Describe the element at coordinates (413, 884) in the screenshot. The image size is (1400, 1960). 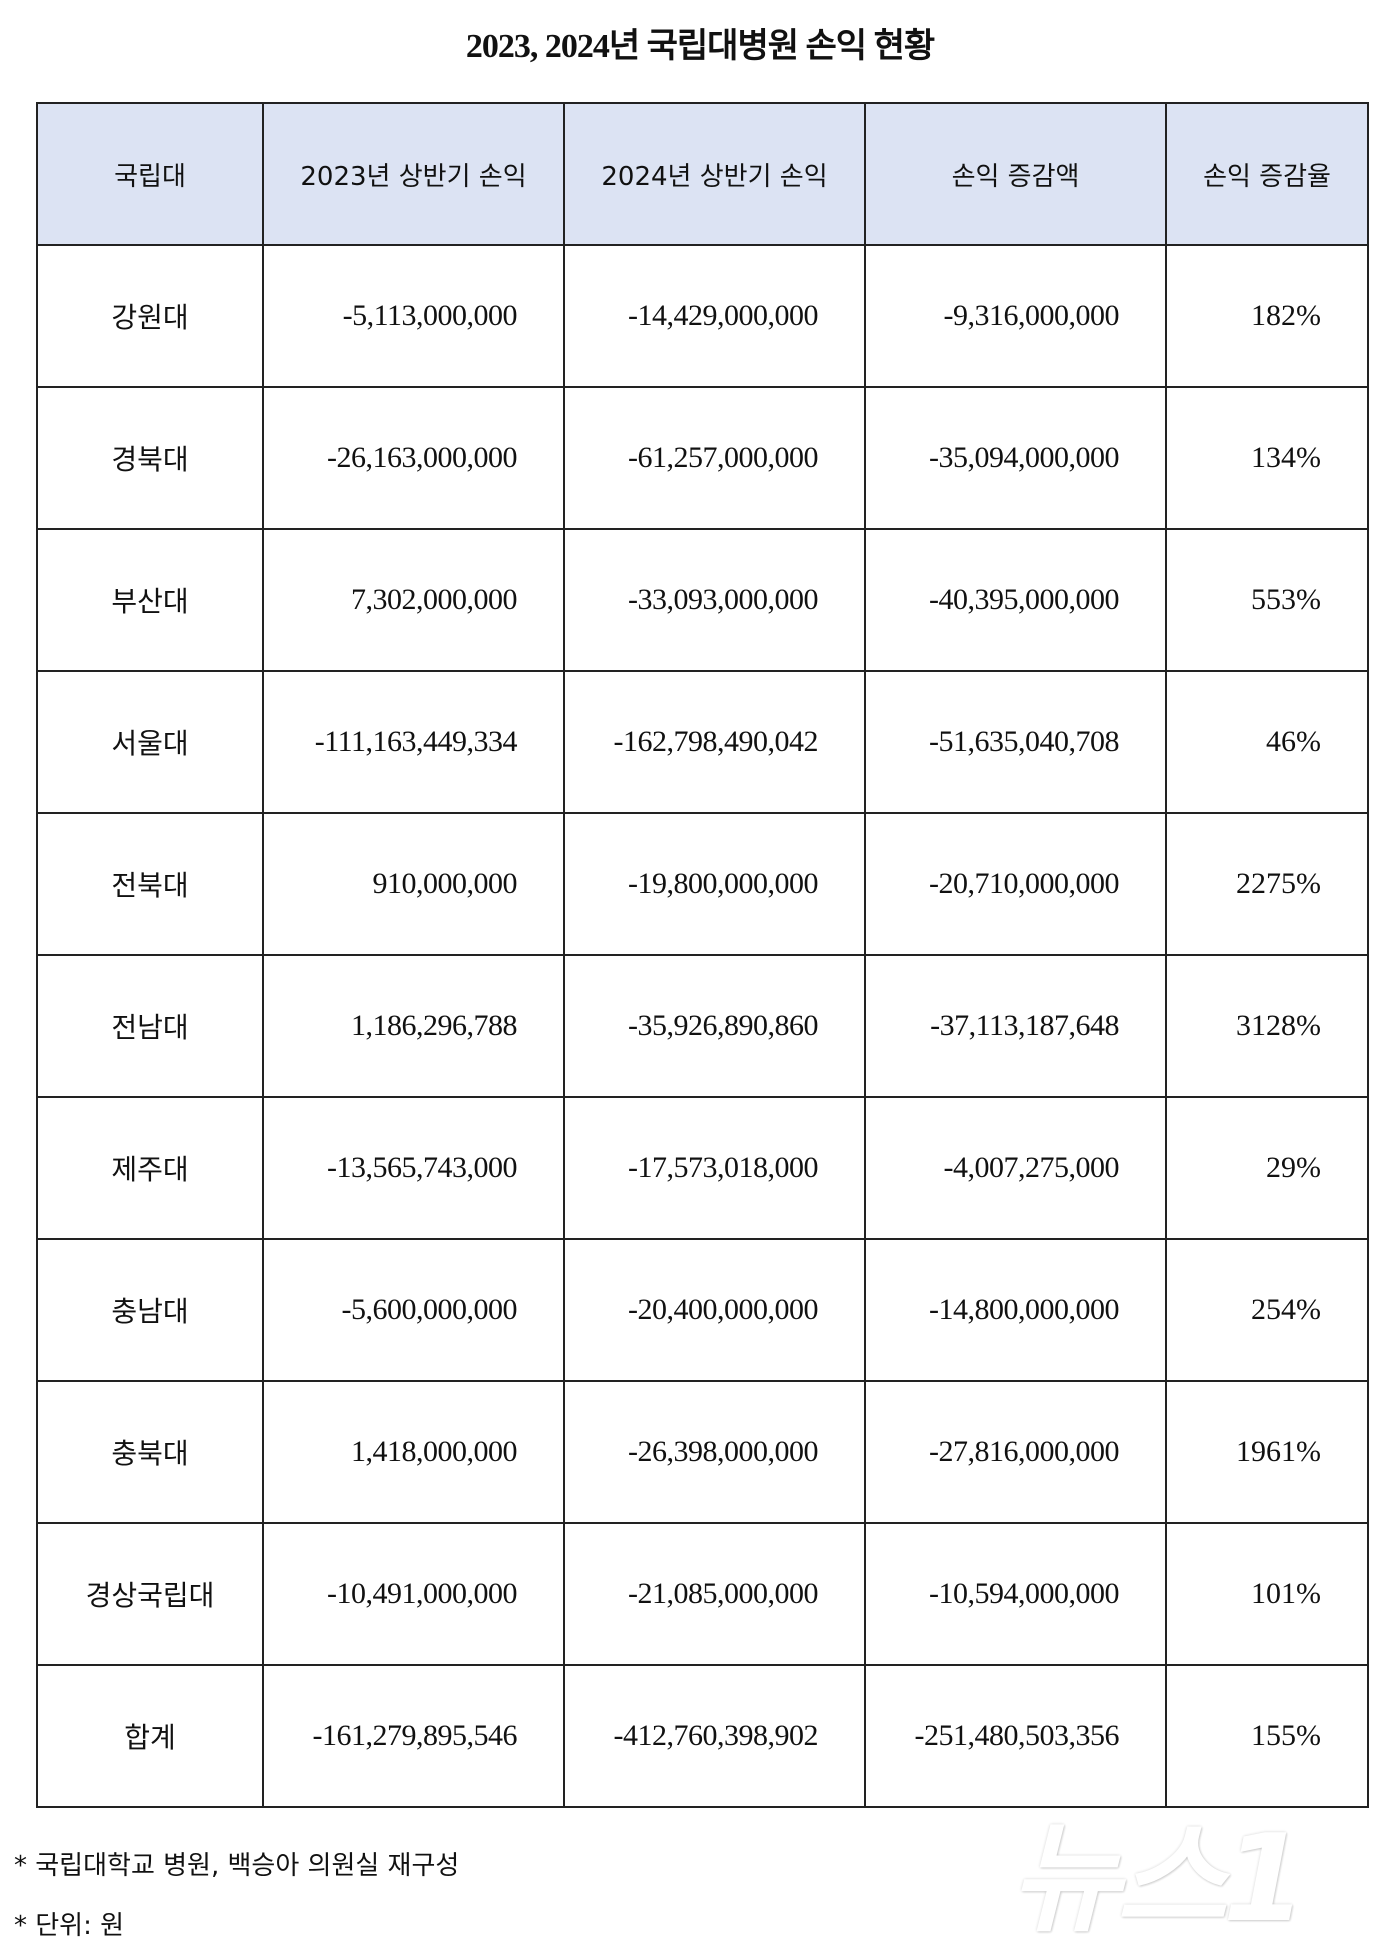
I see `profit-2023-h1: 910,000,000` at that location.